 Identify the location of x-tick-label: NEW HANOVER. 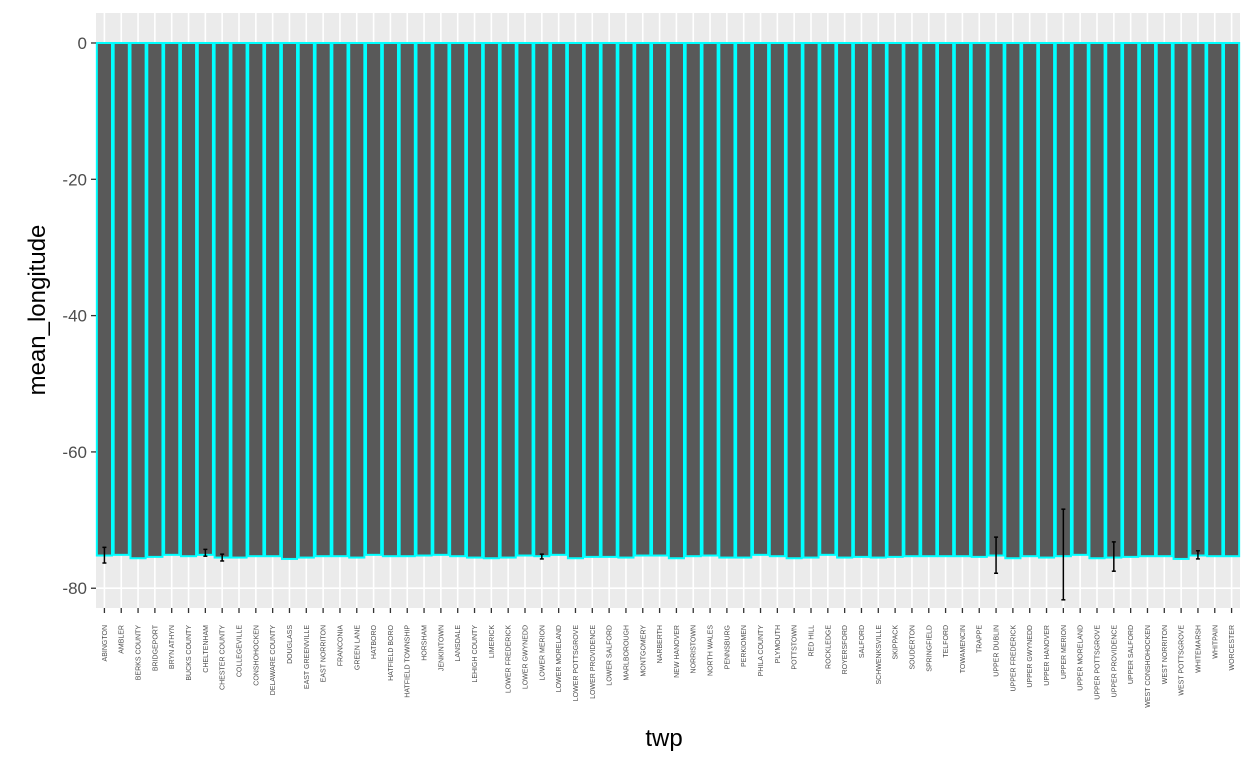
(677, 651).